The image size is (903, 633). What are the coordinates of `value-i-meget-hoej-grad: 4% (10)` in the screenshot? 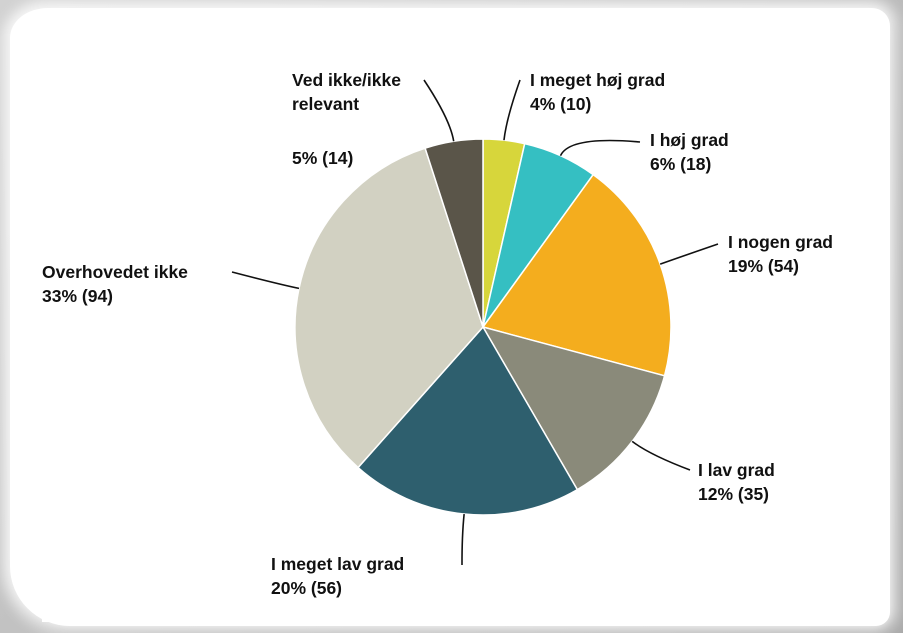 It's located at (560, 104).